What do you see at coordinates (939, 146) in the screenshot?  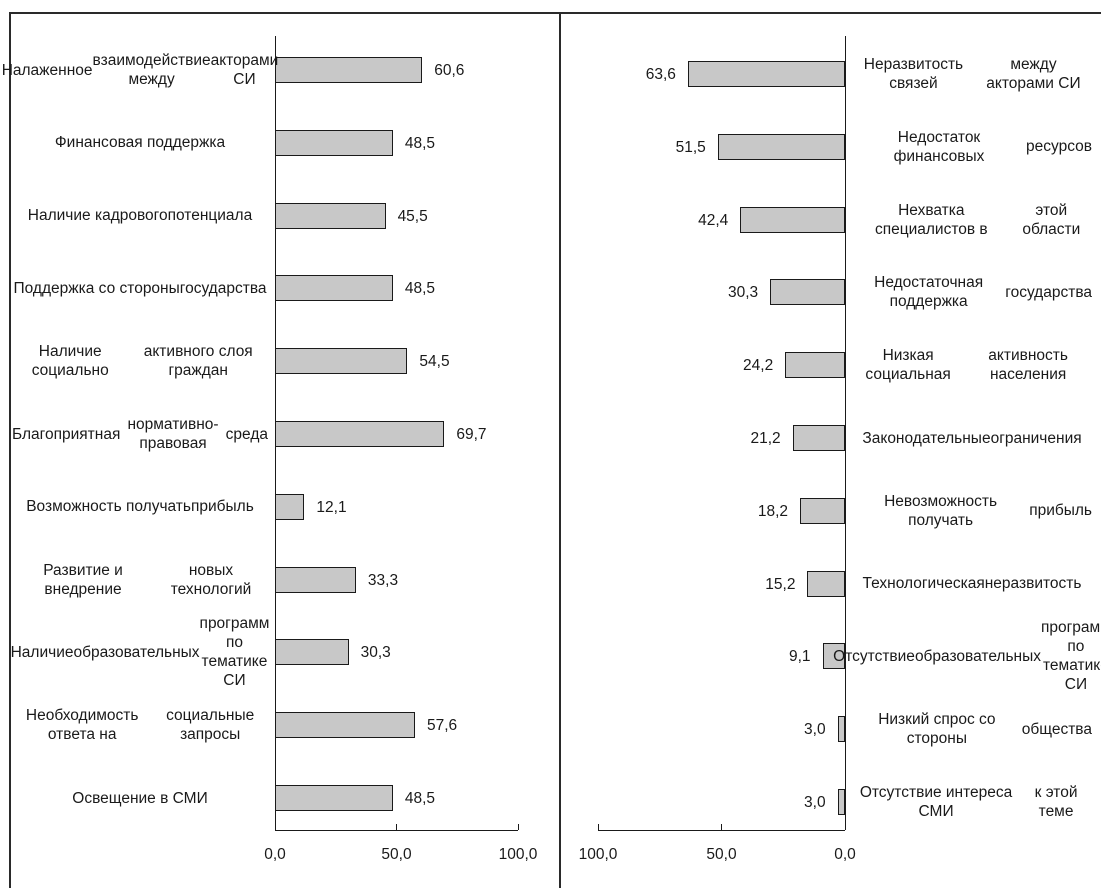 I see `right-category-label-line: Недостаток финансовых` at bounding box center [939, 146].